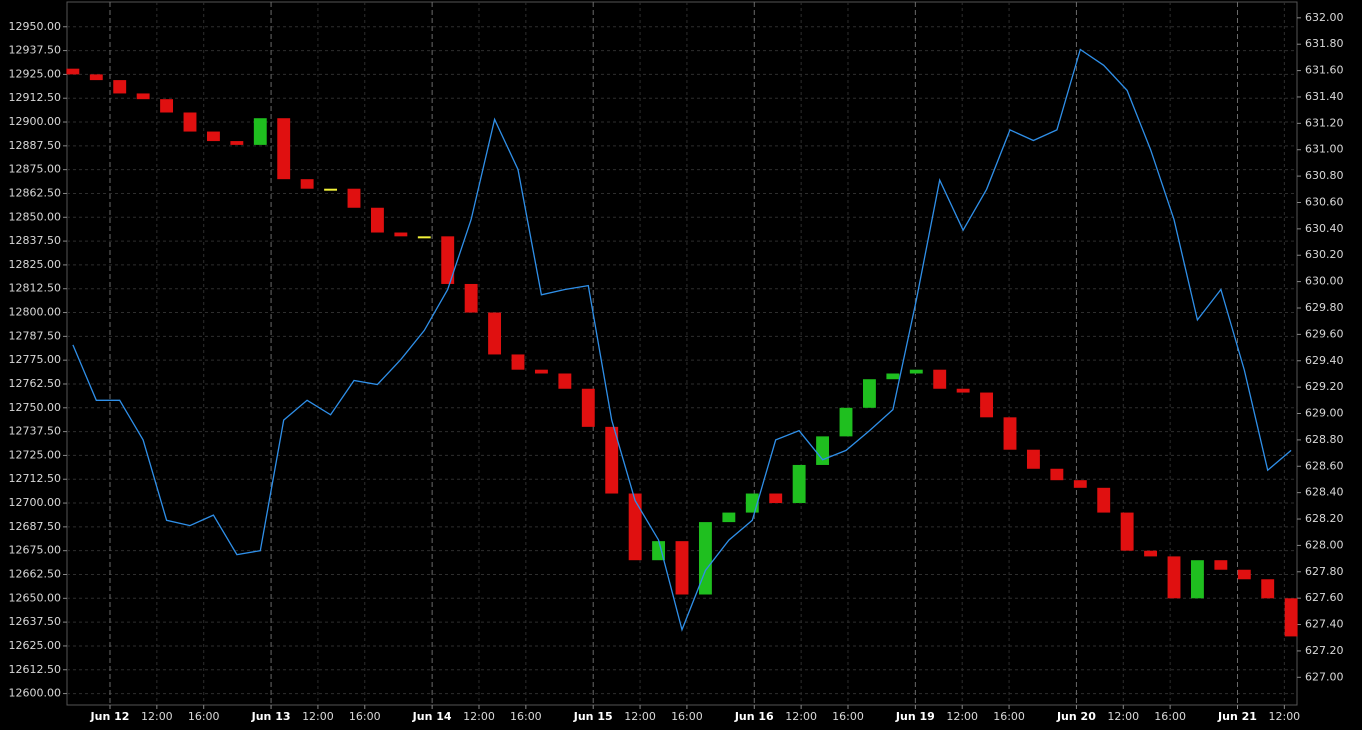 The image size is (1362, 730). I want to click on day-tick-label: Jun 15, so click(593, 716).